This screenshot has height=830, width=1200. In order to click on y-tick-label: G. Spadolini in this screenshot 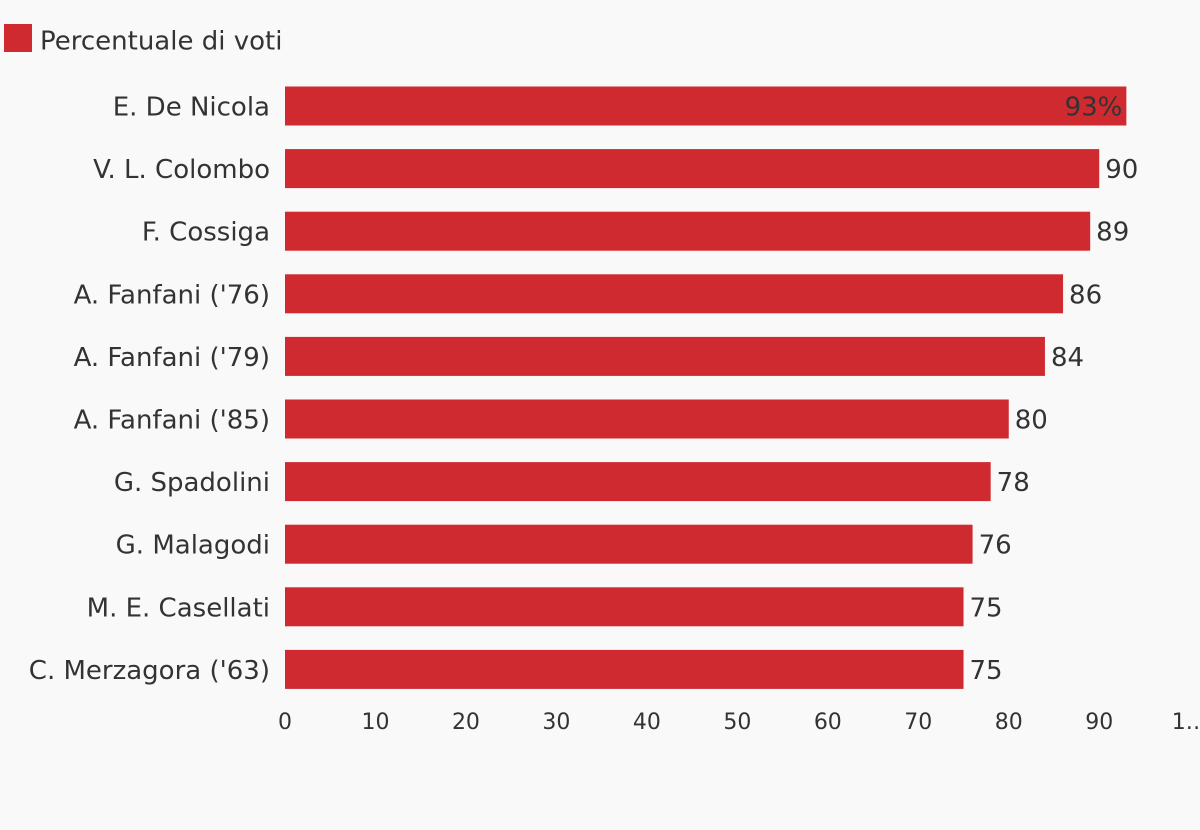, I will do `click(192, 483)`.